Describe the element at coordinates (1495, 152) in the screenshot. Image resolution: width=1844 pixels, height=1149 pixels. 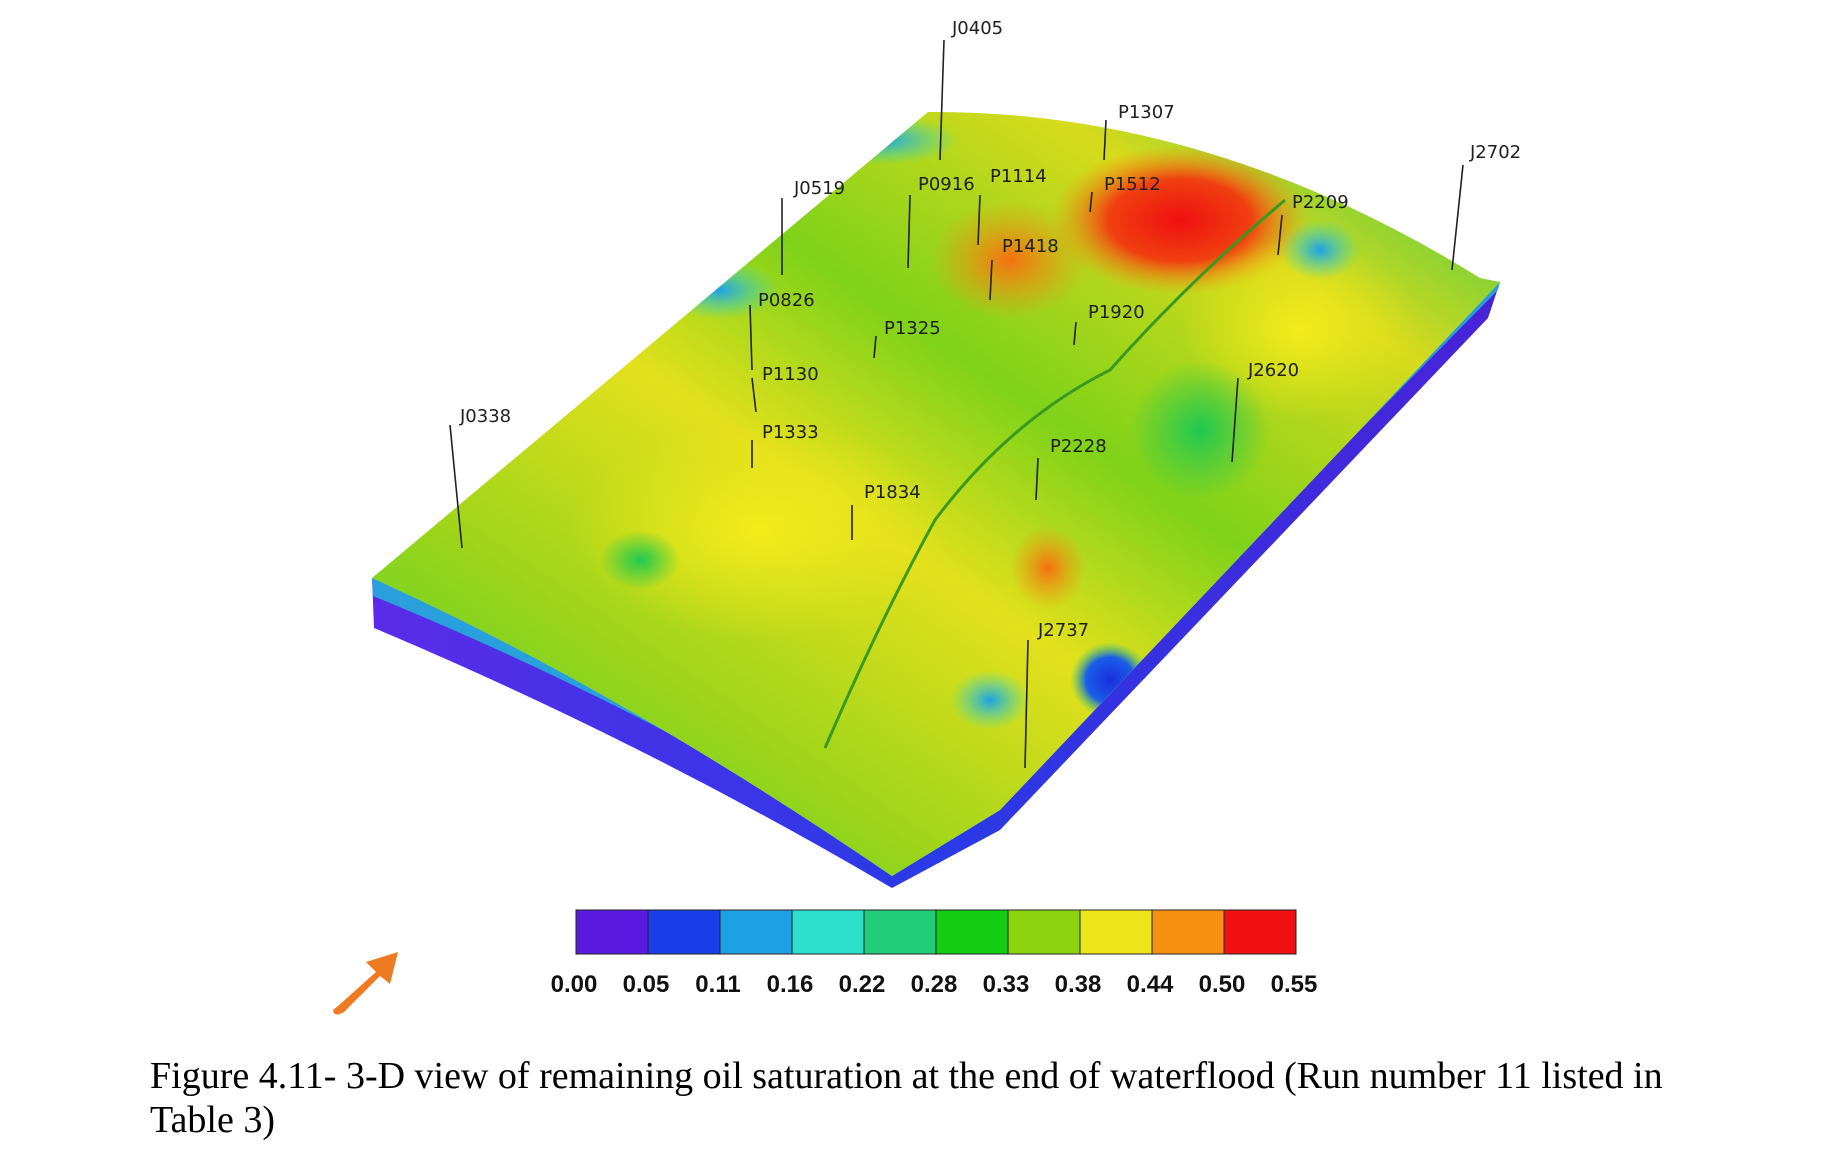
I see `well-label: J2702` at that location.